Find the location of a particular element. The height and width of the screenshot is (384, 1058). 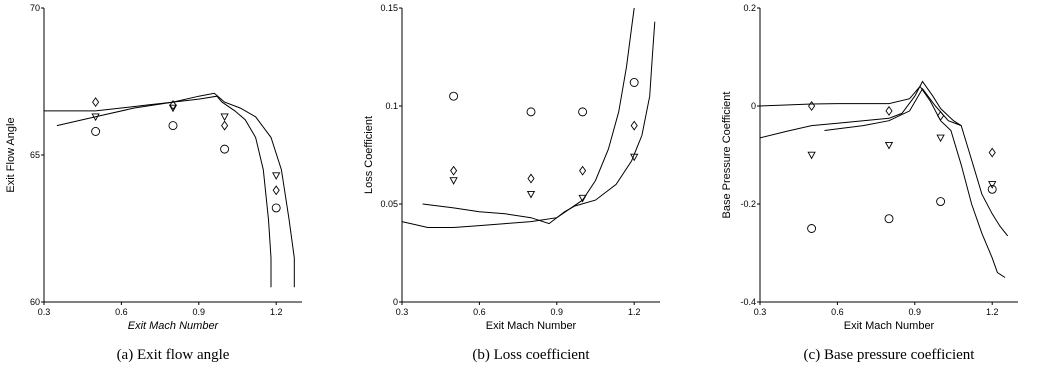

panel-caption: (a) Exit flow angle is located at coordinates (173, 355).